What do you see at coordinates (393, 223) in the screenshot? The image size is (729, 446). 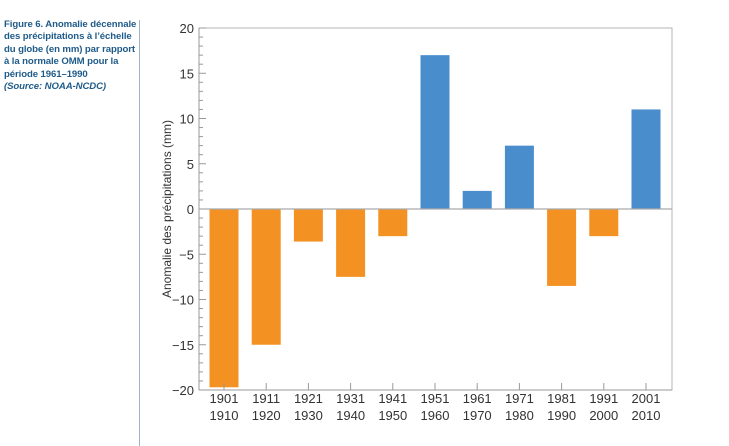 I see `bar-1941` at bounding box center [393, 223].